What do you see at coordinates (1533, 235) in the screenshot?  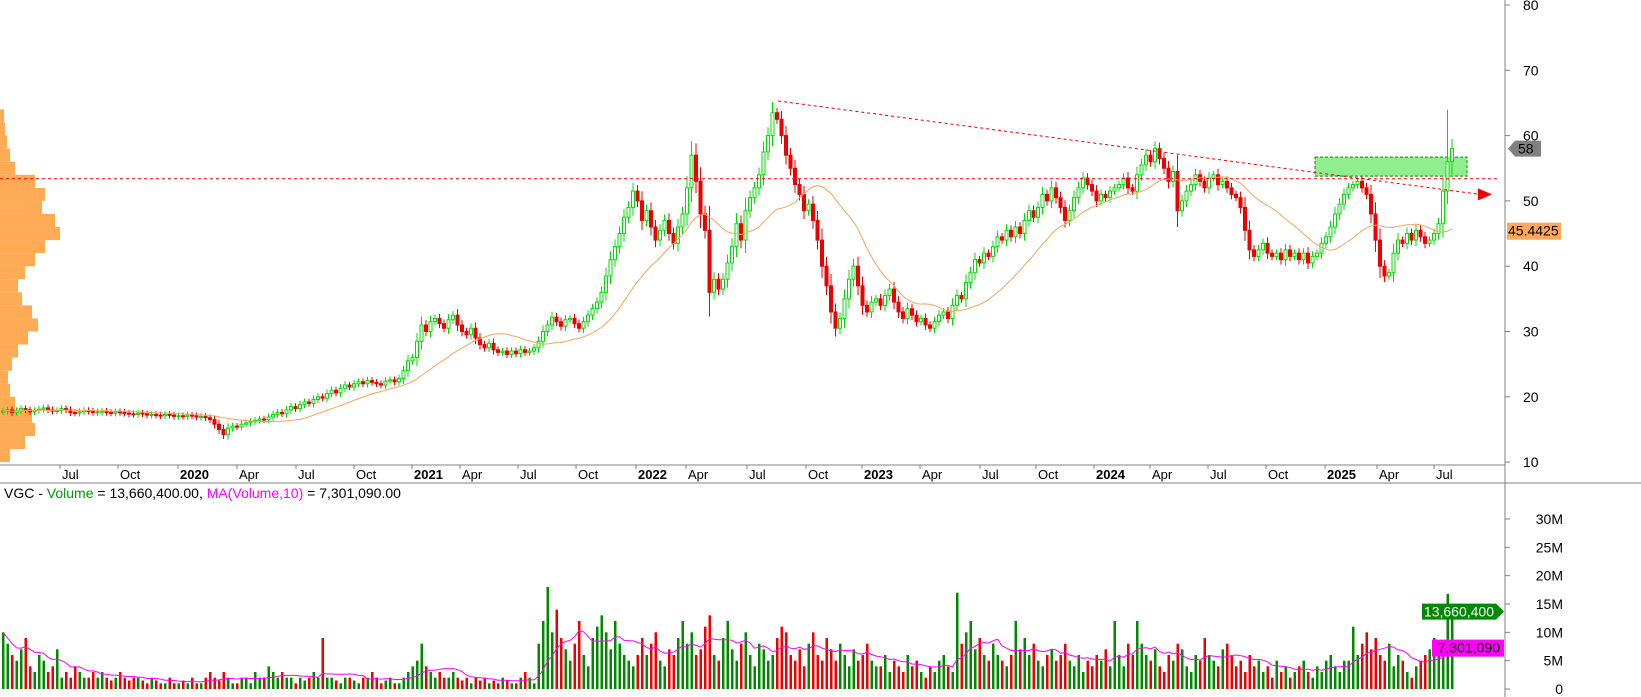 I see `price-axis: 10 20 30 40 50 60 70 80 58 45.4425` at bounding box center [1533, 235].